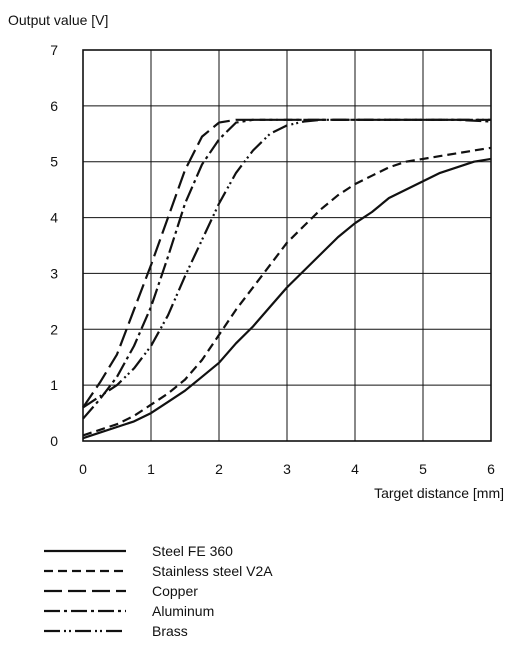 Image resolution: width=507 pixels, height=659 pixels. Describe the element at coordinates (183, 611) in the screenshot. I see `legend-label-4: Aluminum` at that location.